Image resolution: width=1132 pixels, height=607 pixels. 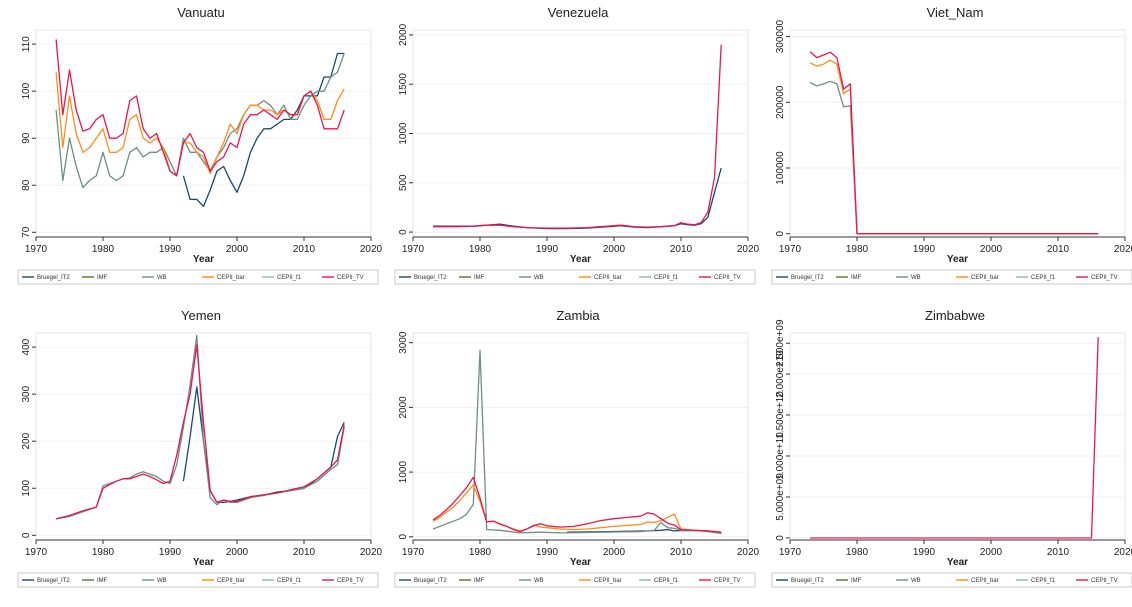 What do you see at coordinates (780, 497) in the screenshot?
I see `y-tick-label: 5.000e+09` at bounding box center [780, 497].